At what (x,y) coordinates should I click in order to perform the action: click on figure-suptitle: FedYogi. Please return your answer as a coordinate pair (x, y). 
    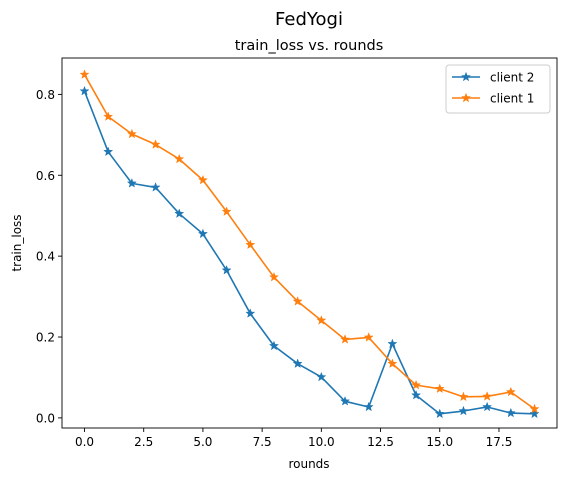
    Looking at the image, I should click on (309, 19).